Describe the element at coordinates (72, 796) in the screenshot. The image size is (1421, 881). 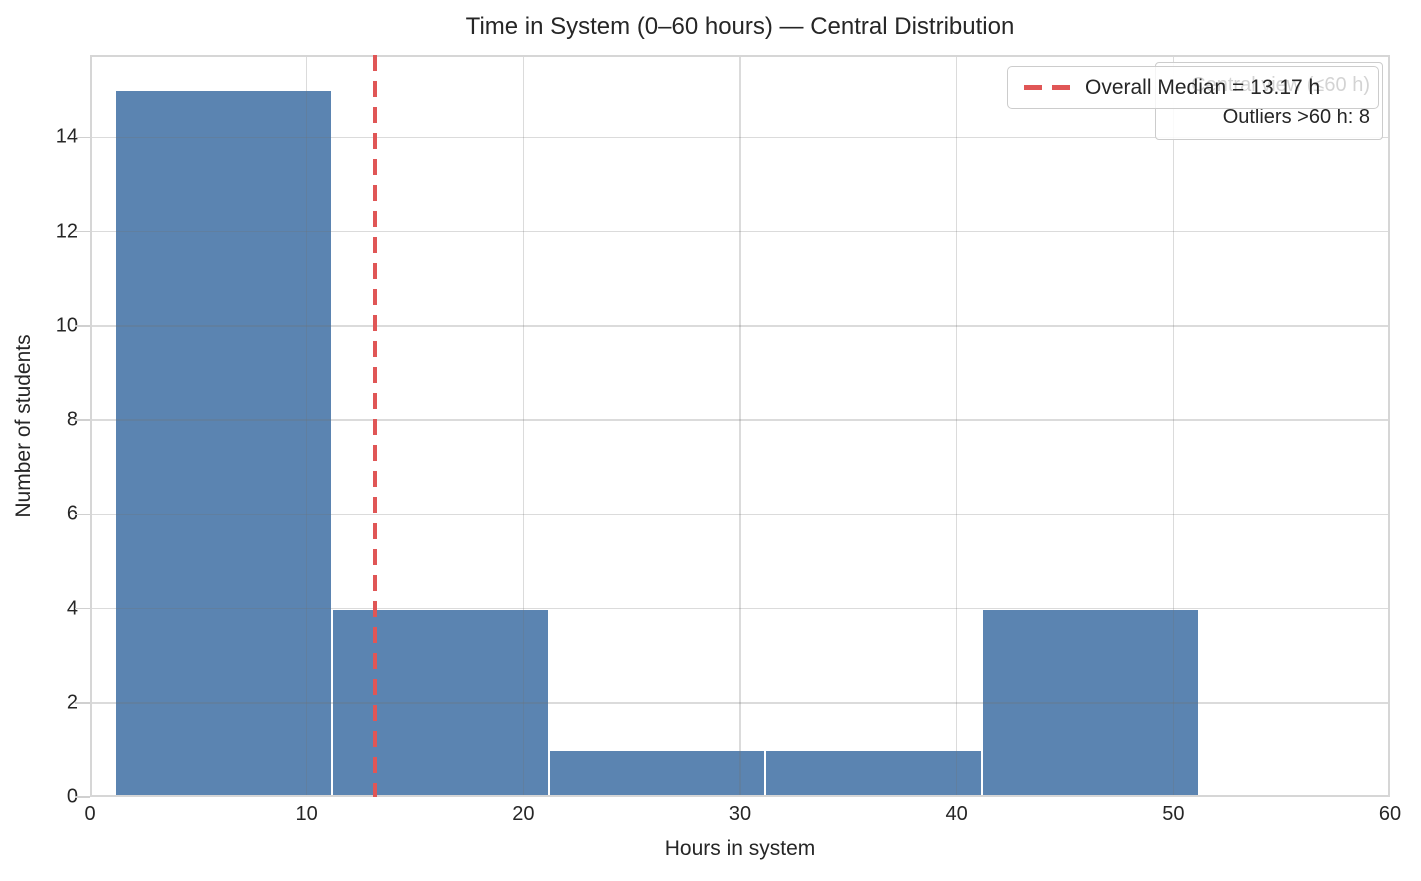
I see `y-tick-label: 0` at that location.